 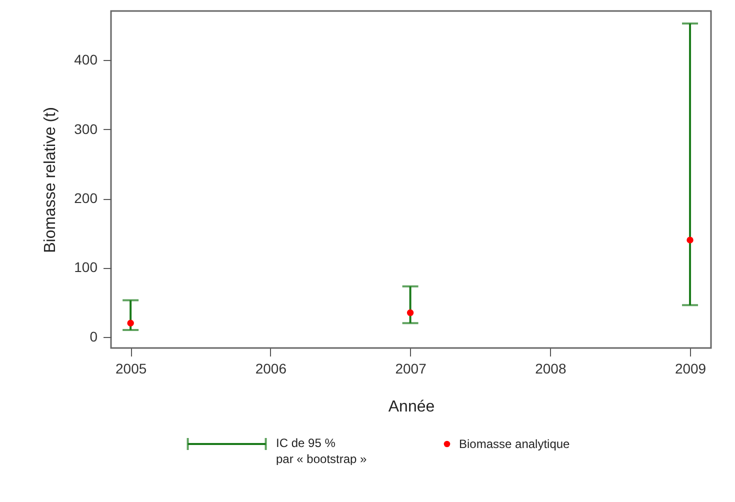 What do you see at coordinates (51, 180) in the screenshot?
I see `y-axis-title: Biomasse relative (t)` at bounding box center [51, 180].